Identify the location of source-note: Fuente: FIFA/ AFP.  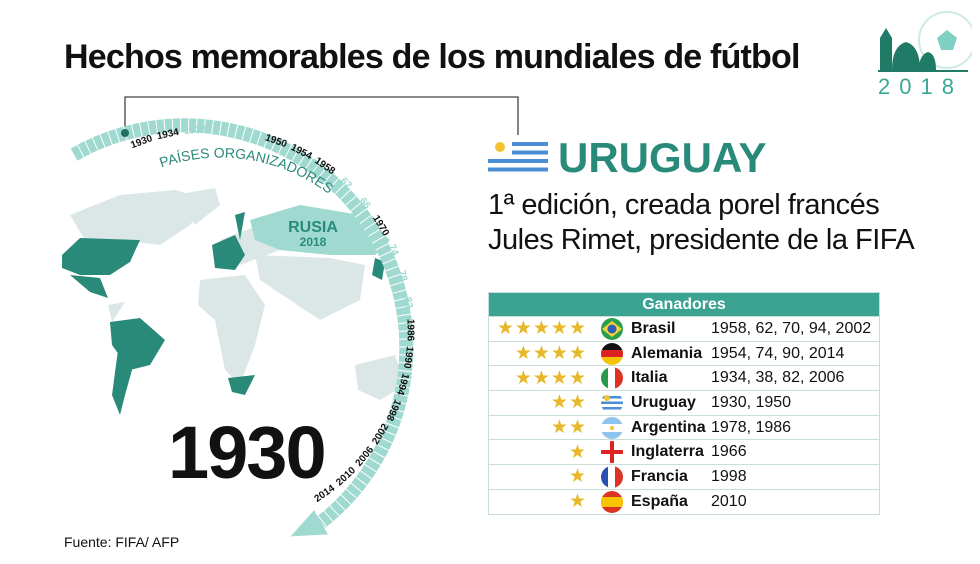
(122, 542).